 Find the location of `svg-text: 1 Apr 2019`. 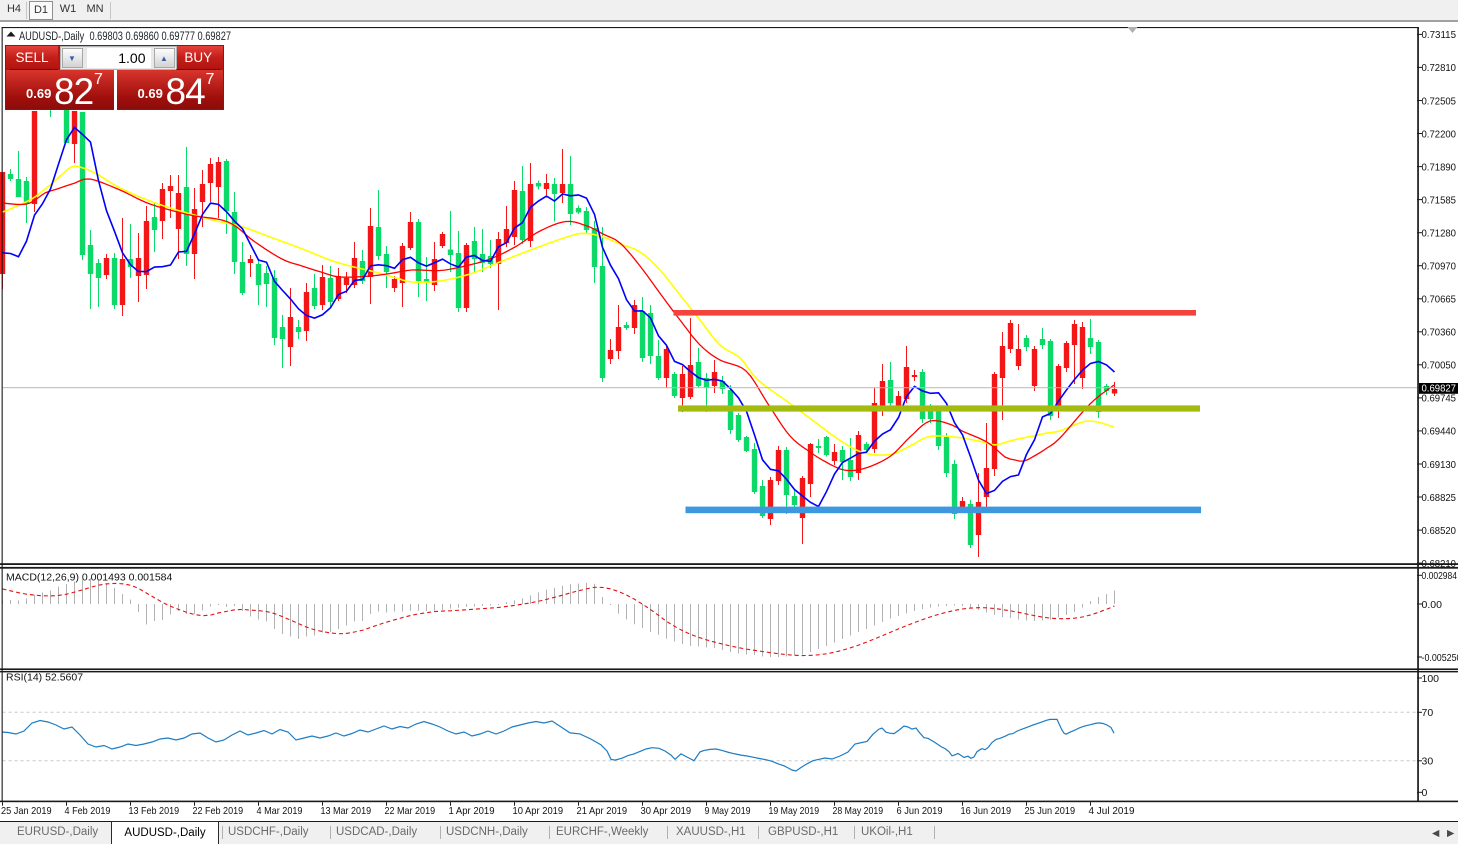

svg-text: 1 Apr 2019 is located at coordinates (472, 811).